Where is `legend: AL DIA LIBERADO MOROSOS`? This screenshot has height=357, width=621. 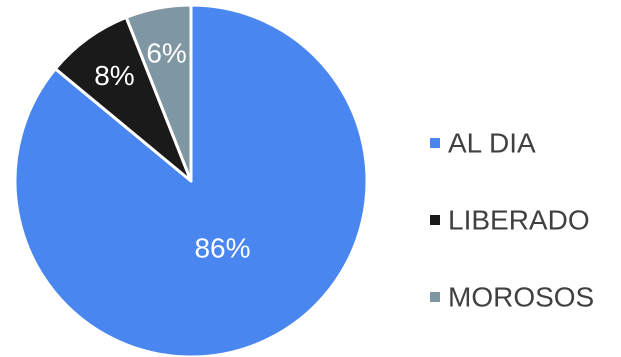
legend: AL DIA LIBERADO MOROSOS is located at coordinates (512, 220).